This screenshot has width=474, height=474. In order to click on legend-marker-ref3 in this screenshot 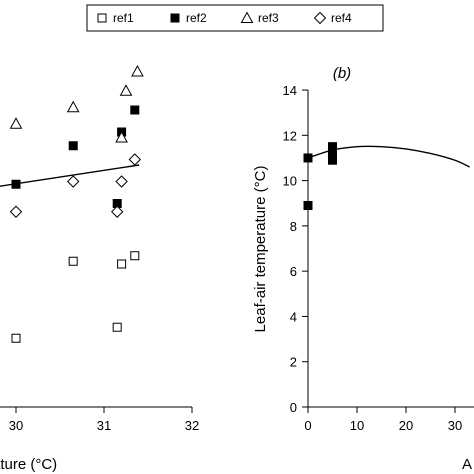, I will do `click(247, 17)`.